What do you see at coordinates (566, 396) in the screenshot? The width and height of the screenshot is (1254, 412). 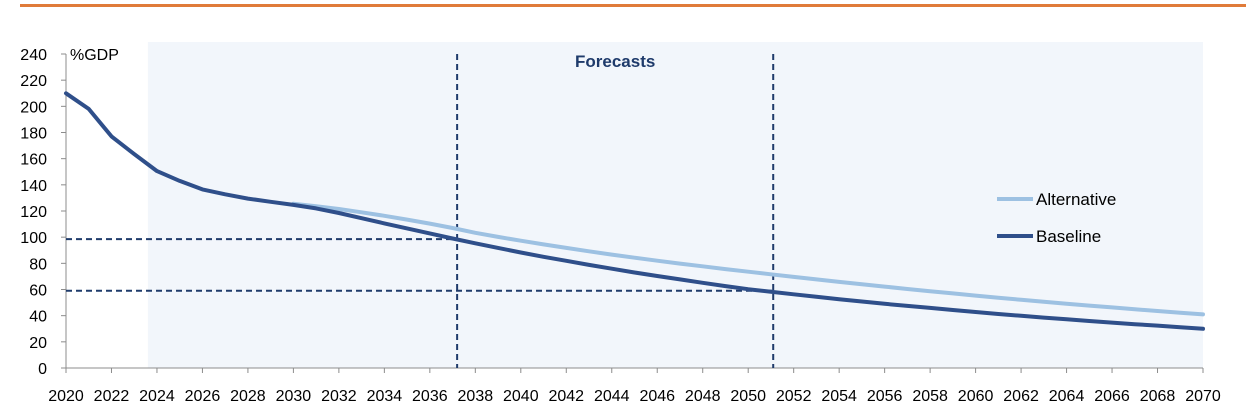 I see `x-tick-label: 2042` at bounding box center [566, 396].